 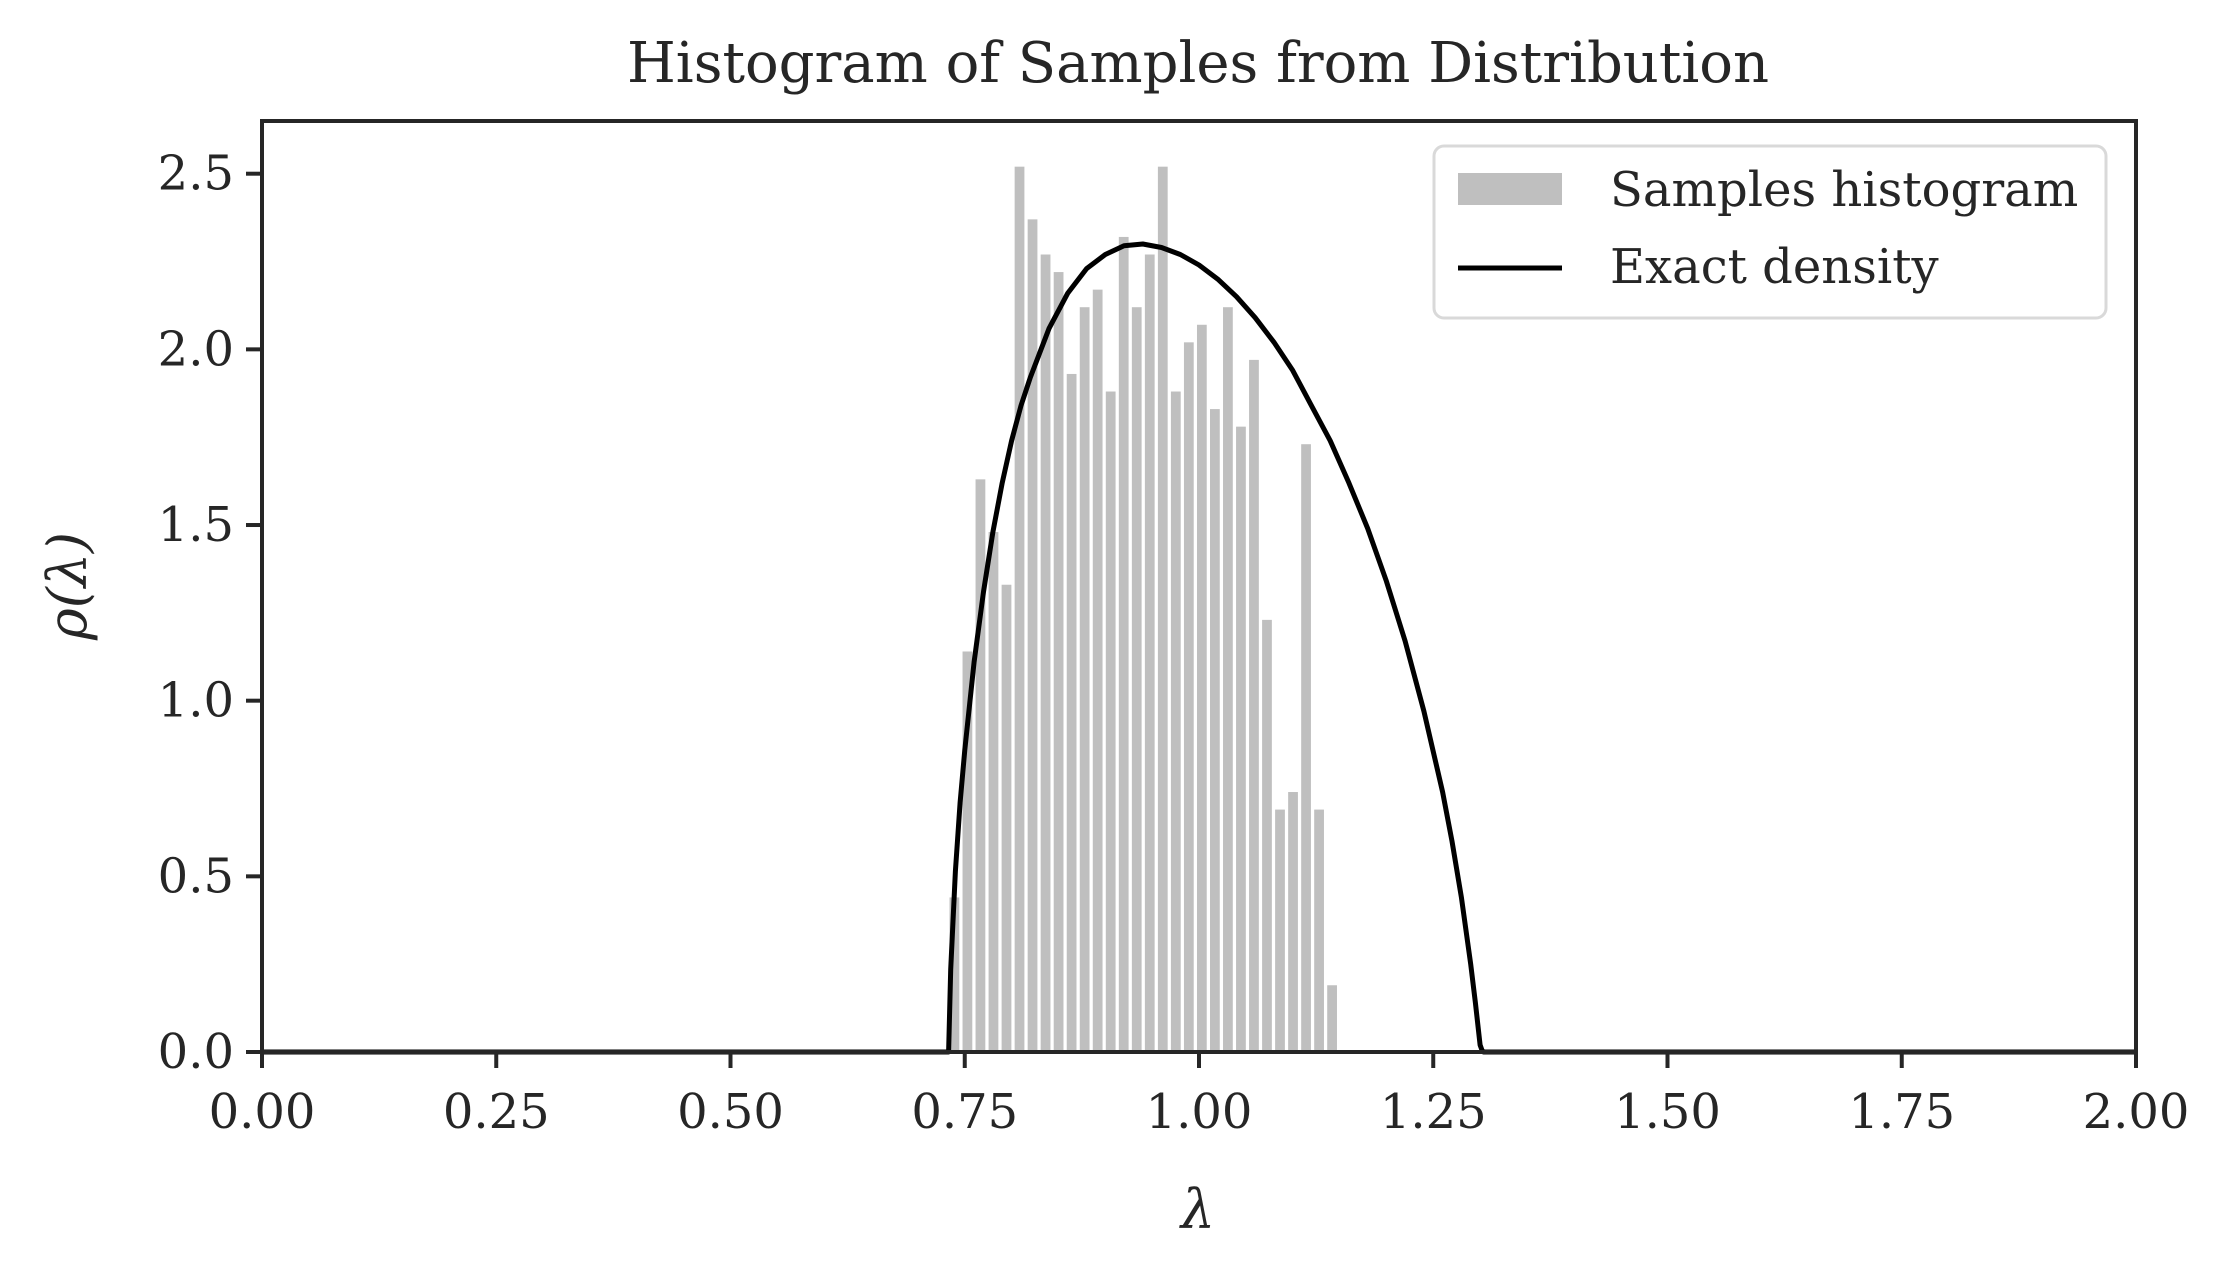 What do you see at coordinates (196, 525) in the screenshot?
I see `y-tick-label: 1.5` at bounding box center [196, 525].